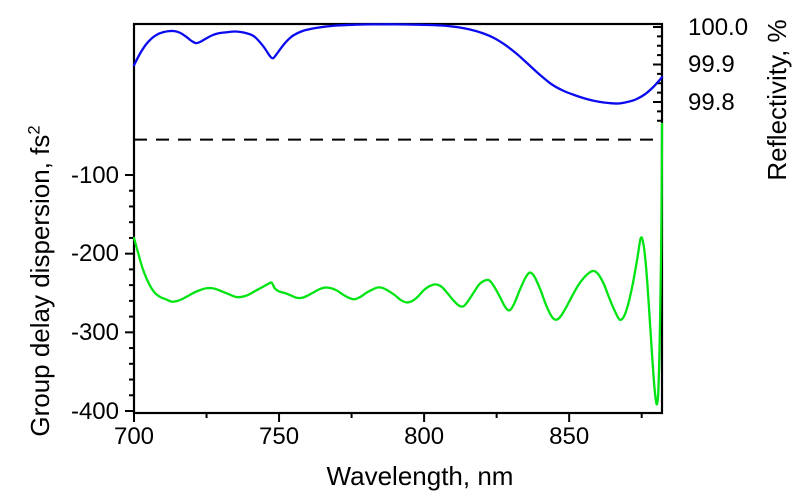 Image resolution: width=809 pixels, height=500 pixels. I want to click on y-left-tick-label: -100, so click(94, 175).